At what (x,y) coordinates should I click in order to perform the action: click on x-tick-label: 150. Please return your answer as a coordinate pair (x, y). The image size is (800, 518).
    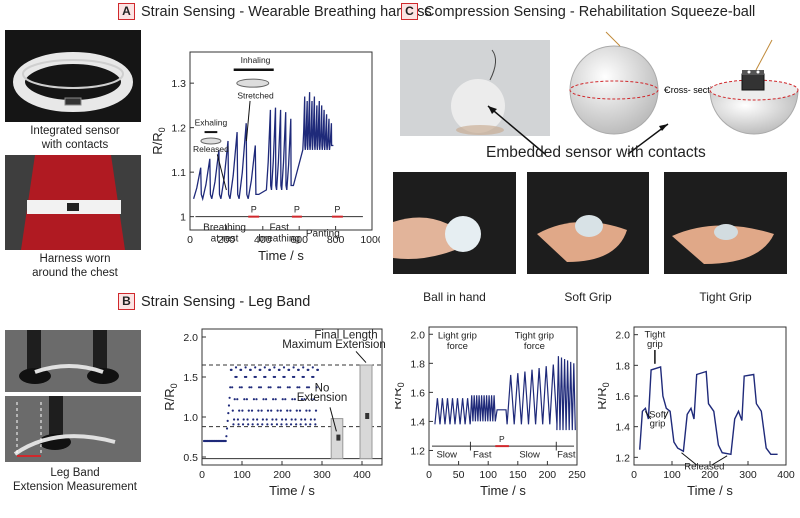
    Looking at the image, I should click on (518, 475).